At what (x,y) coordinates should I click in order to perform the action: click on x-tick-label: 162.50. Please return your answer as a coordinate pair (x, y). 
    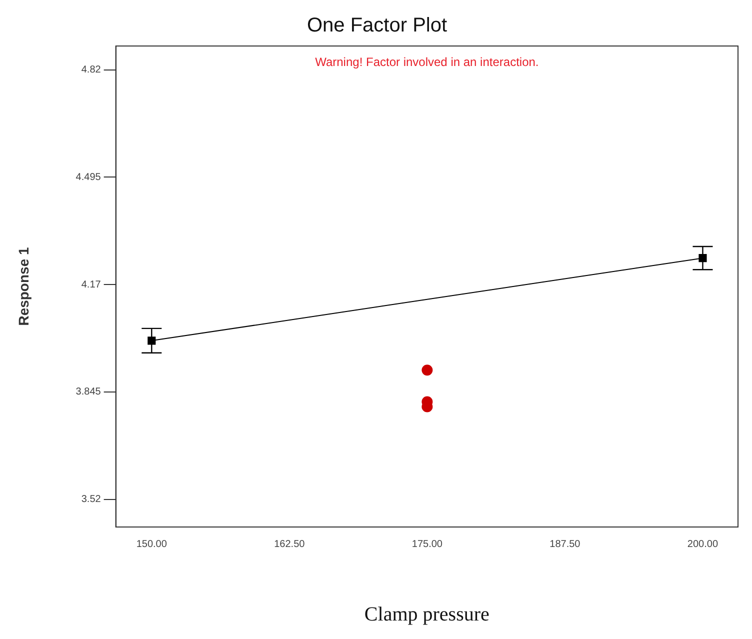
    Looking at the image, I should click on (290, 544).